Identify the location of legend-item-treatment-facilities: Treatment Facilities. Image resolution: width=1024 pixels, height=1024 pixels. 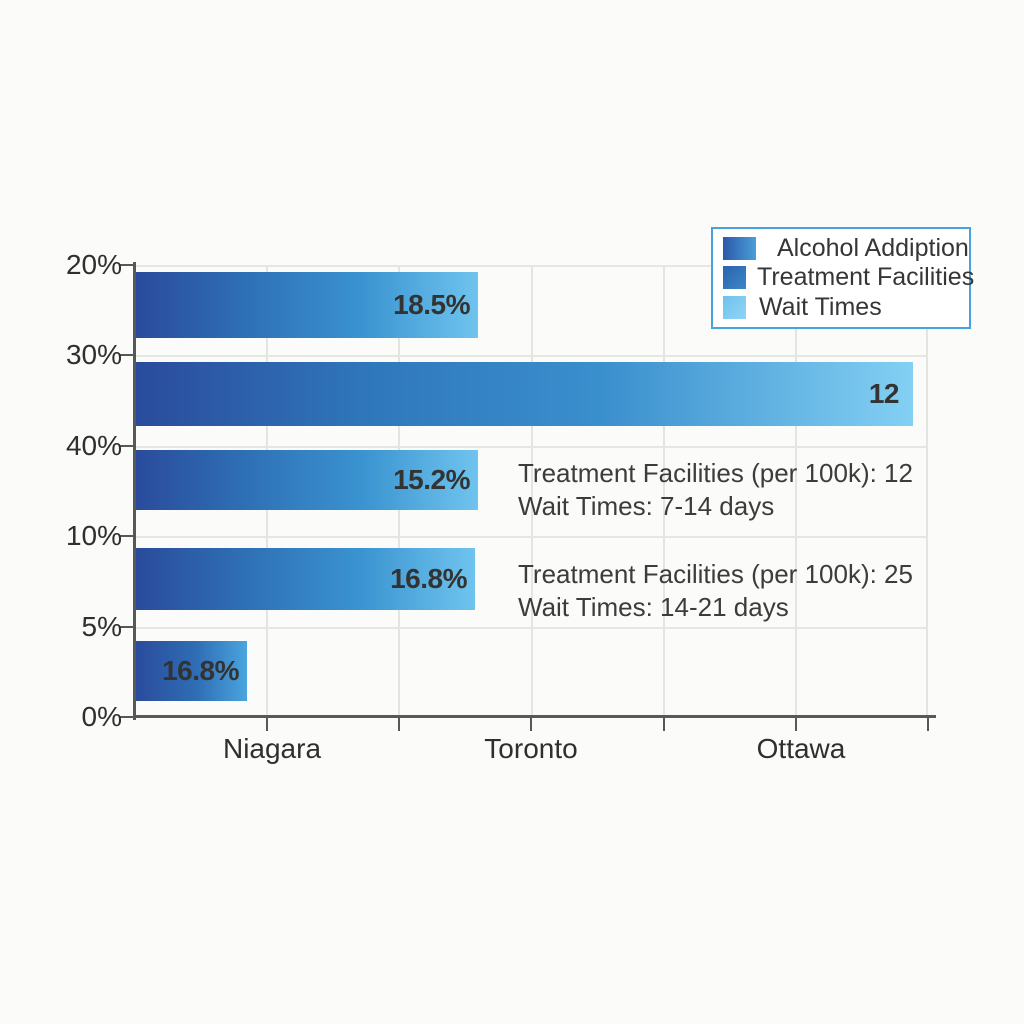
(848, 277).